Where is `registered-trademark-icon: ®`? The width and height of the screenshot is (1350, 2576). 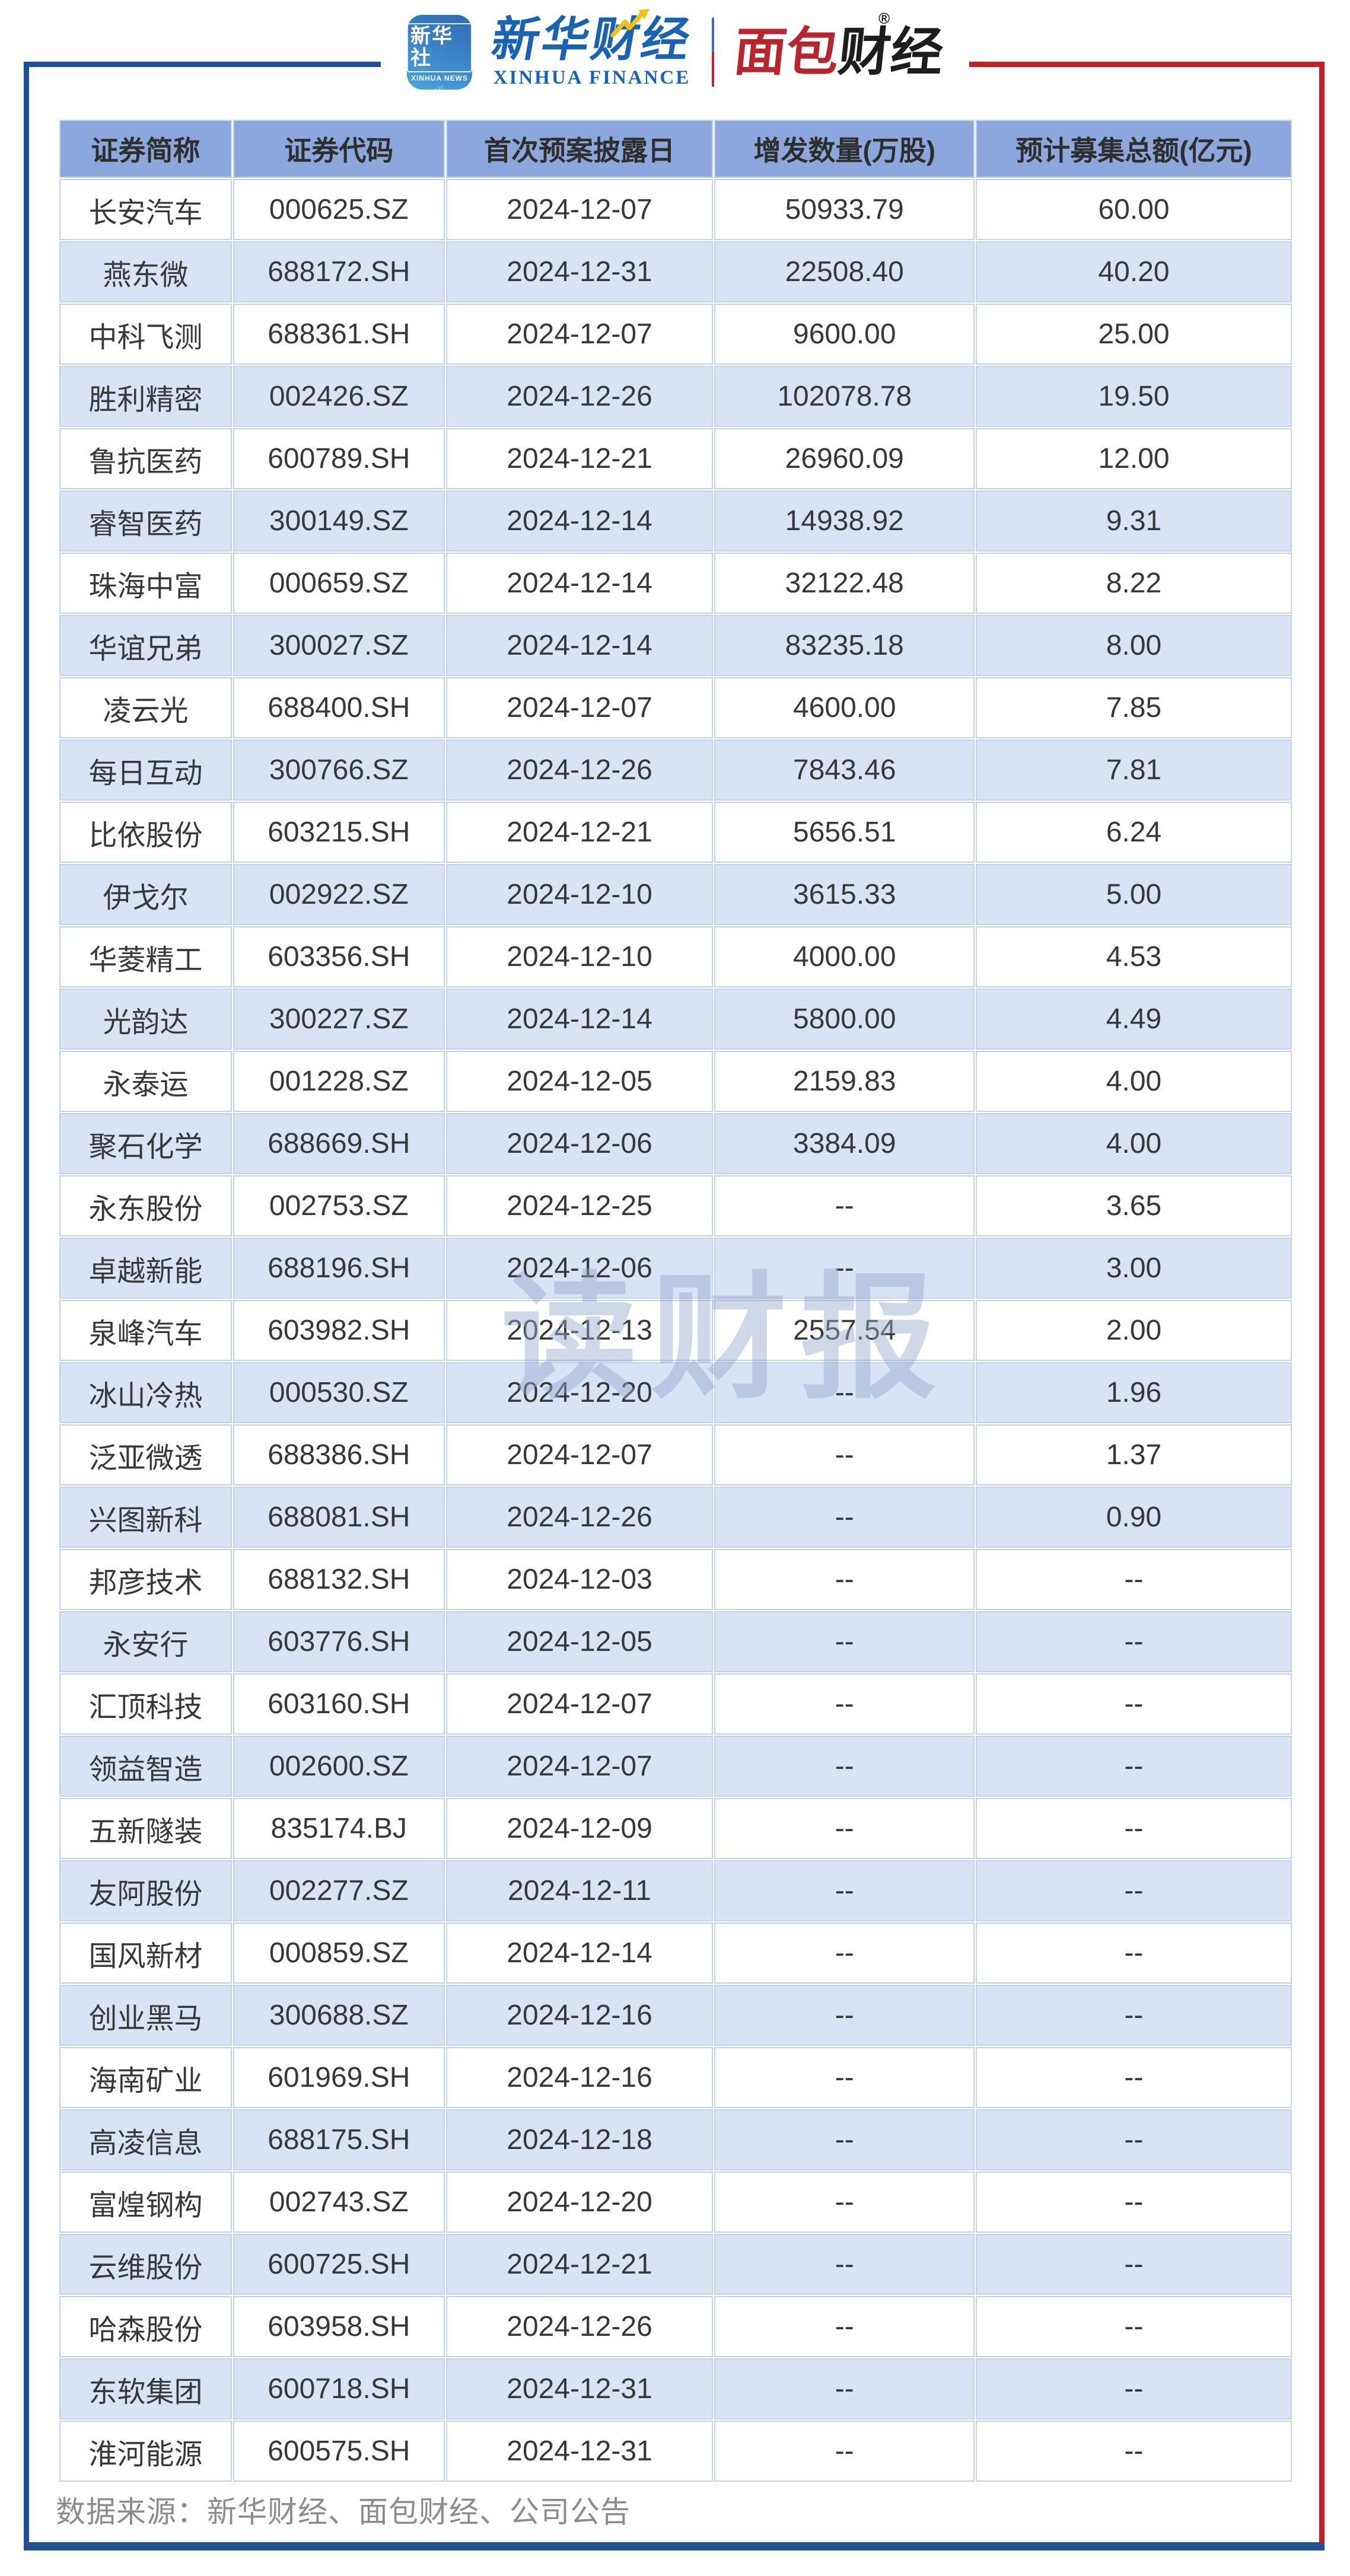
registered-trademark-icon: ® is located at coordinates (884, 18).